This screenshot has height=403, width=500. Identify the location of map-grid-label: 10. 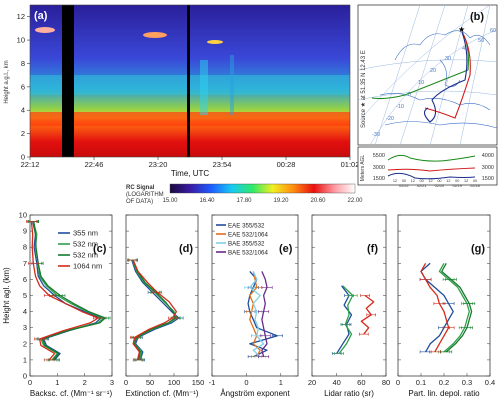
(421, 83).